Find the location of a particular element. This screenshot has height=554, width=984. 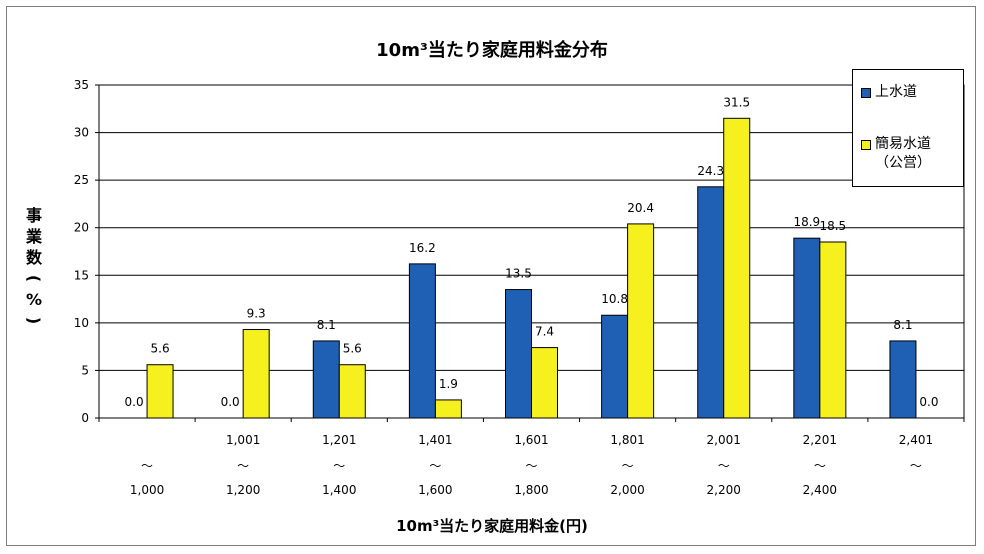

x-tick-label-to: 1,200 is located at coordinates (243, 490).